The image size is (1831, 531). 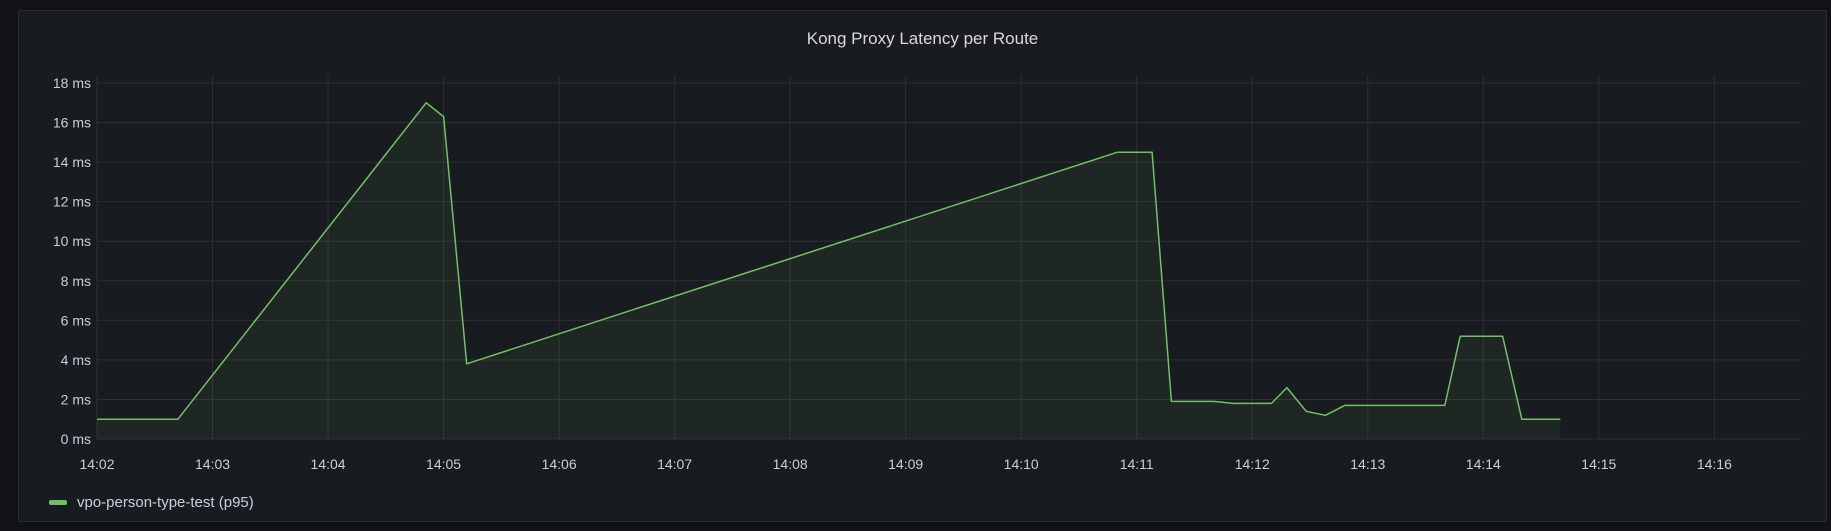 What do you see at coordinates (922, 38) in the screenshot?
I see `panel-title: Kong Proxy Latency per Route` at bounding box center [922, 38].